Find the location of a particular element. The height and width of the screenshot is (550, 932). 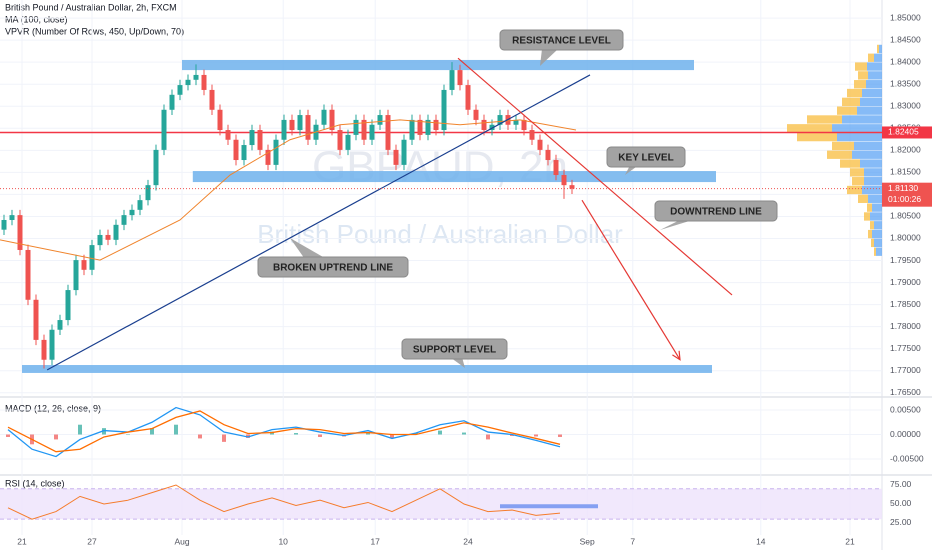

callout-label: RESISTANCE LEVEL is located at coordinates (561, 41).